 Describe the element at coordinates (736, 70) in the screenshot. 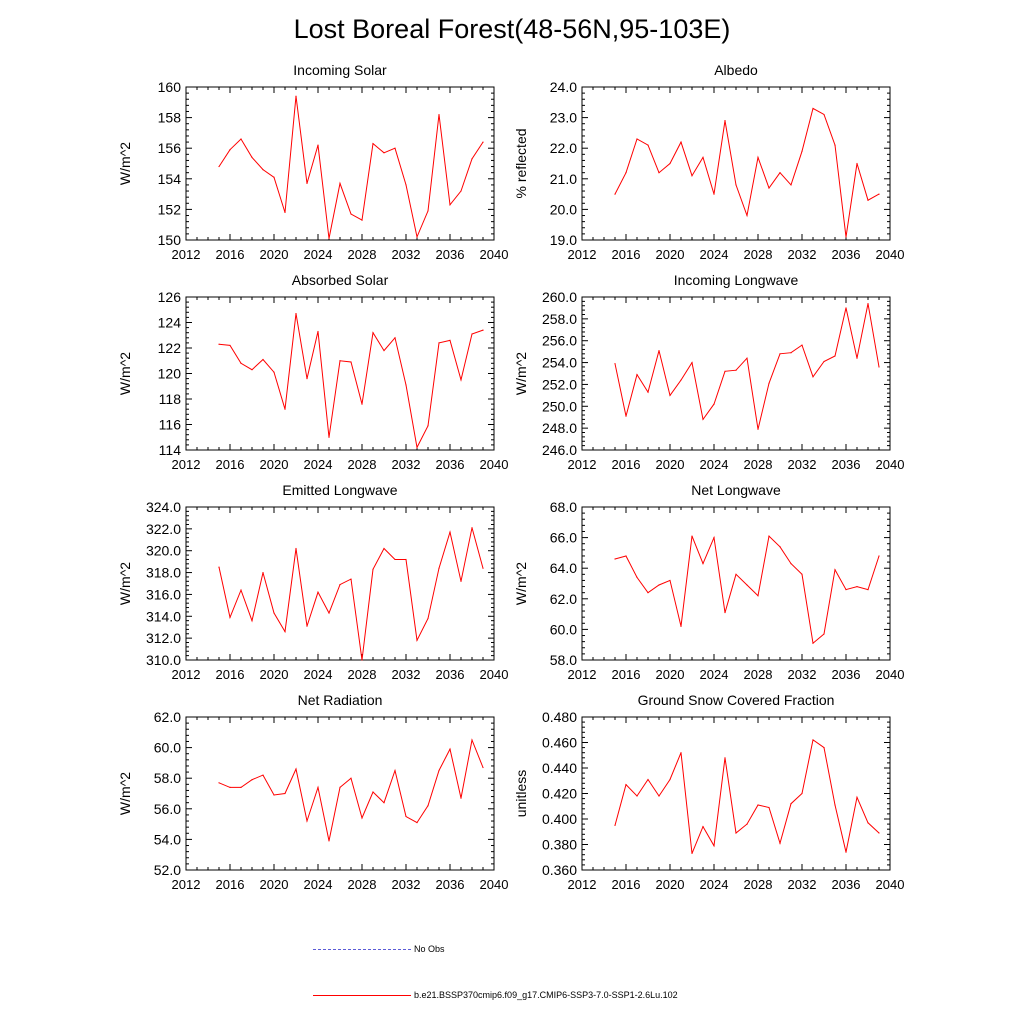

I see `panel-title: Albedo` at that location.